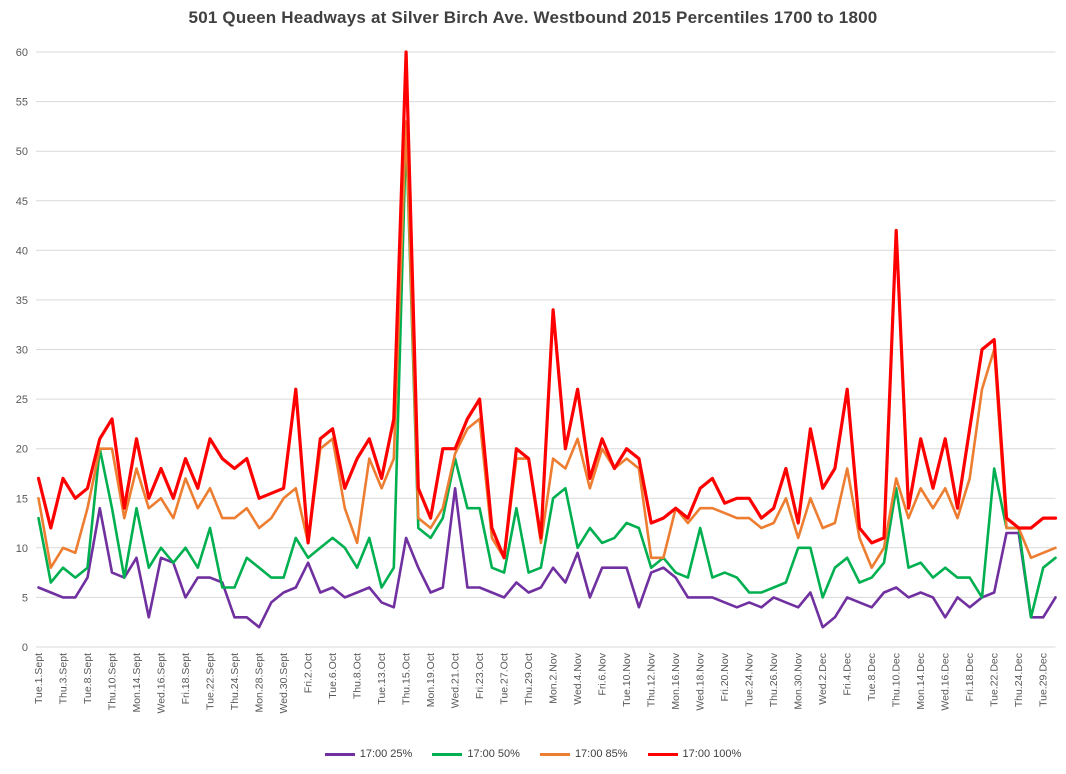  Describe the element at coordinates (309, 673) in the screenshot. I see `x-tick-label: Fri.2.Oct` at that location.